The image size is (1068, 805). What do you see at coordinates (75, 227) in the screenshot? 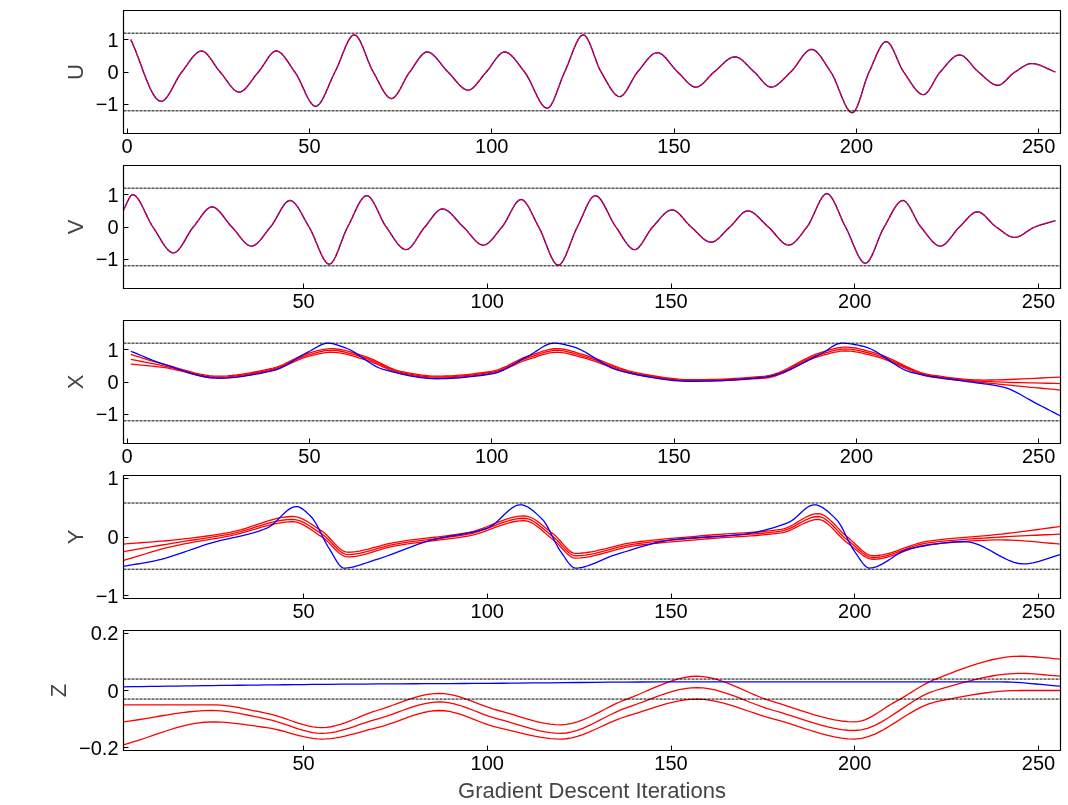
I see `y-axis-title: V` at bounding box center [75, 227].